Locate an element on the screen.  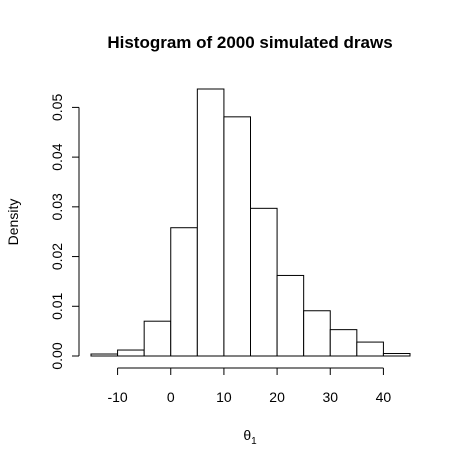
y-tick-label: 0.03 is located at coordinates (57, 206).